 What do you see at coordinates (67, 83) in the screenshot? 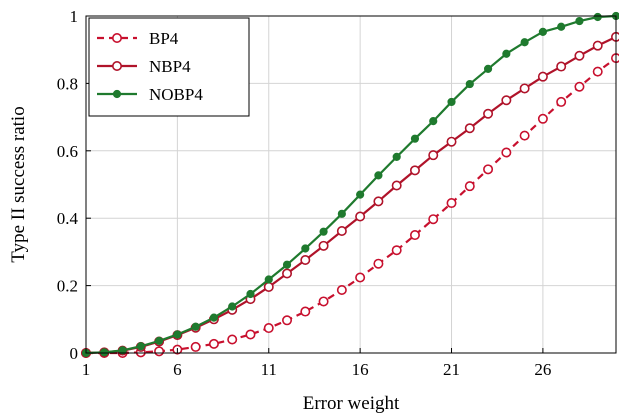
I see `y-tick-label: 0.8` at bounding box center [67, 83].